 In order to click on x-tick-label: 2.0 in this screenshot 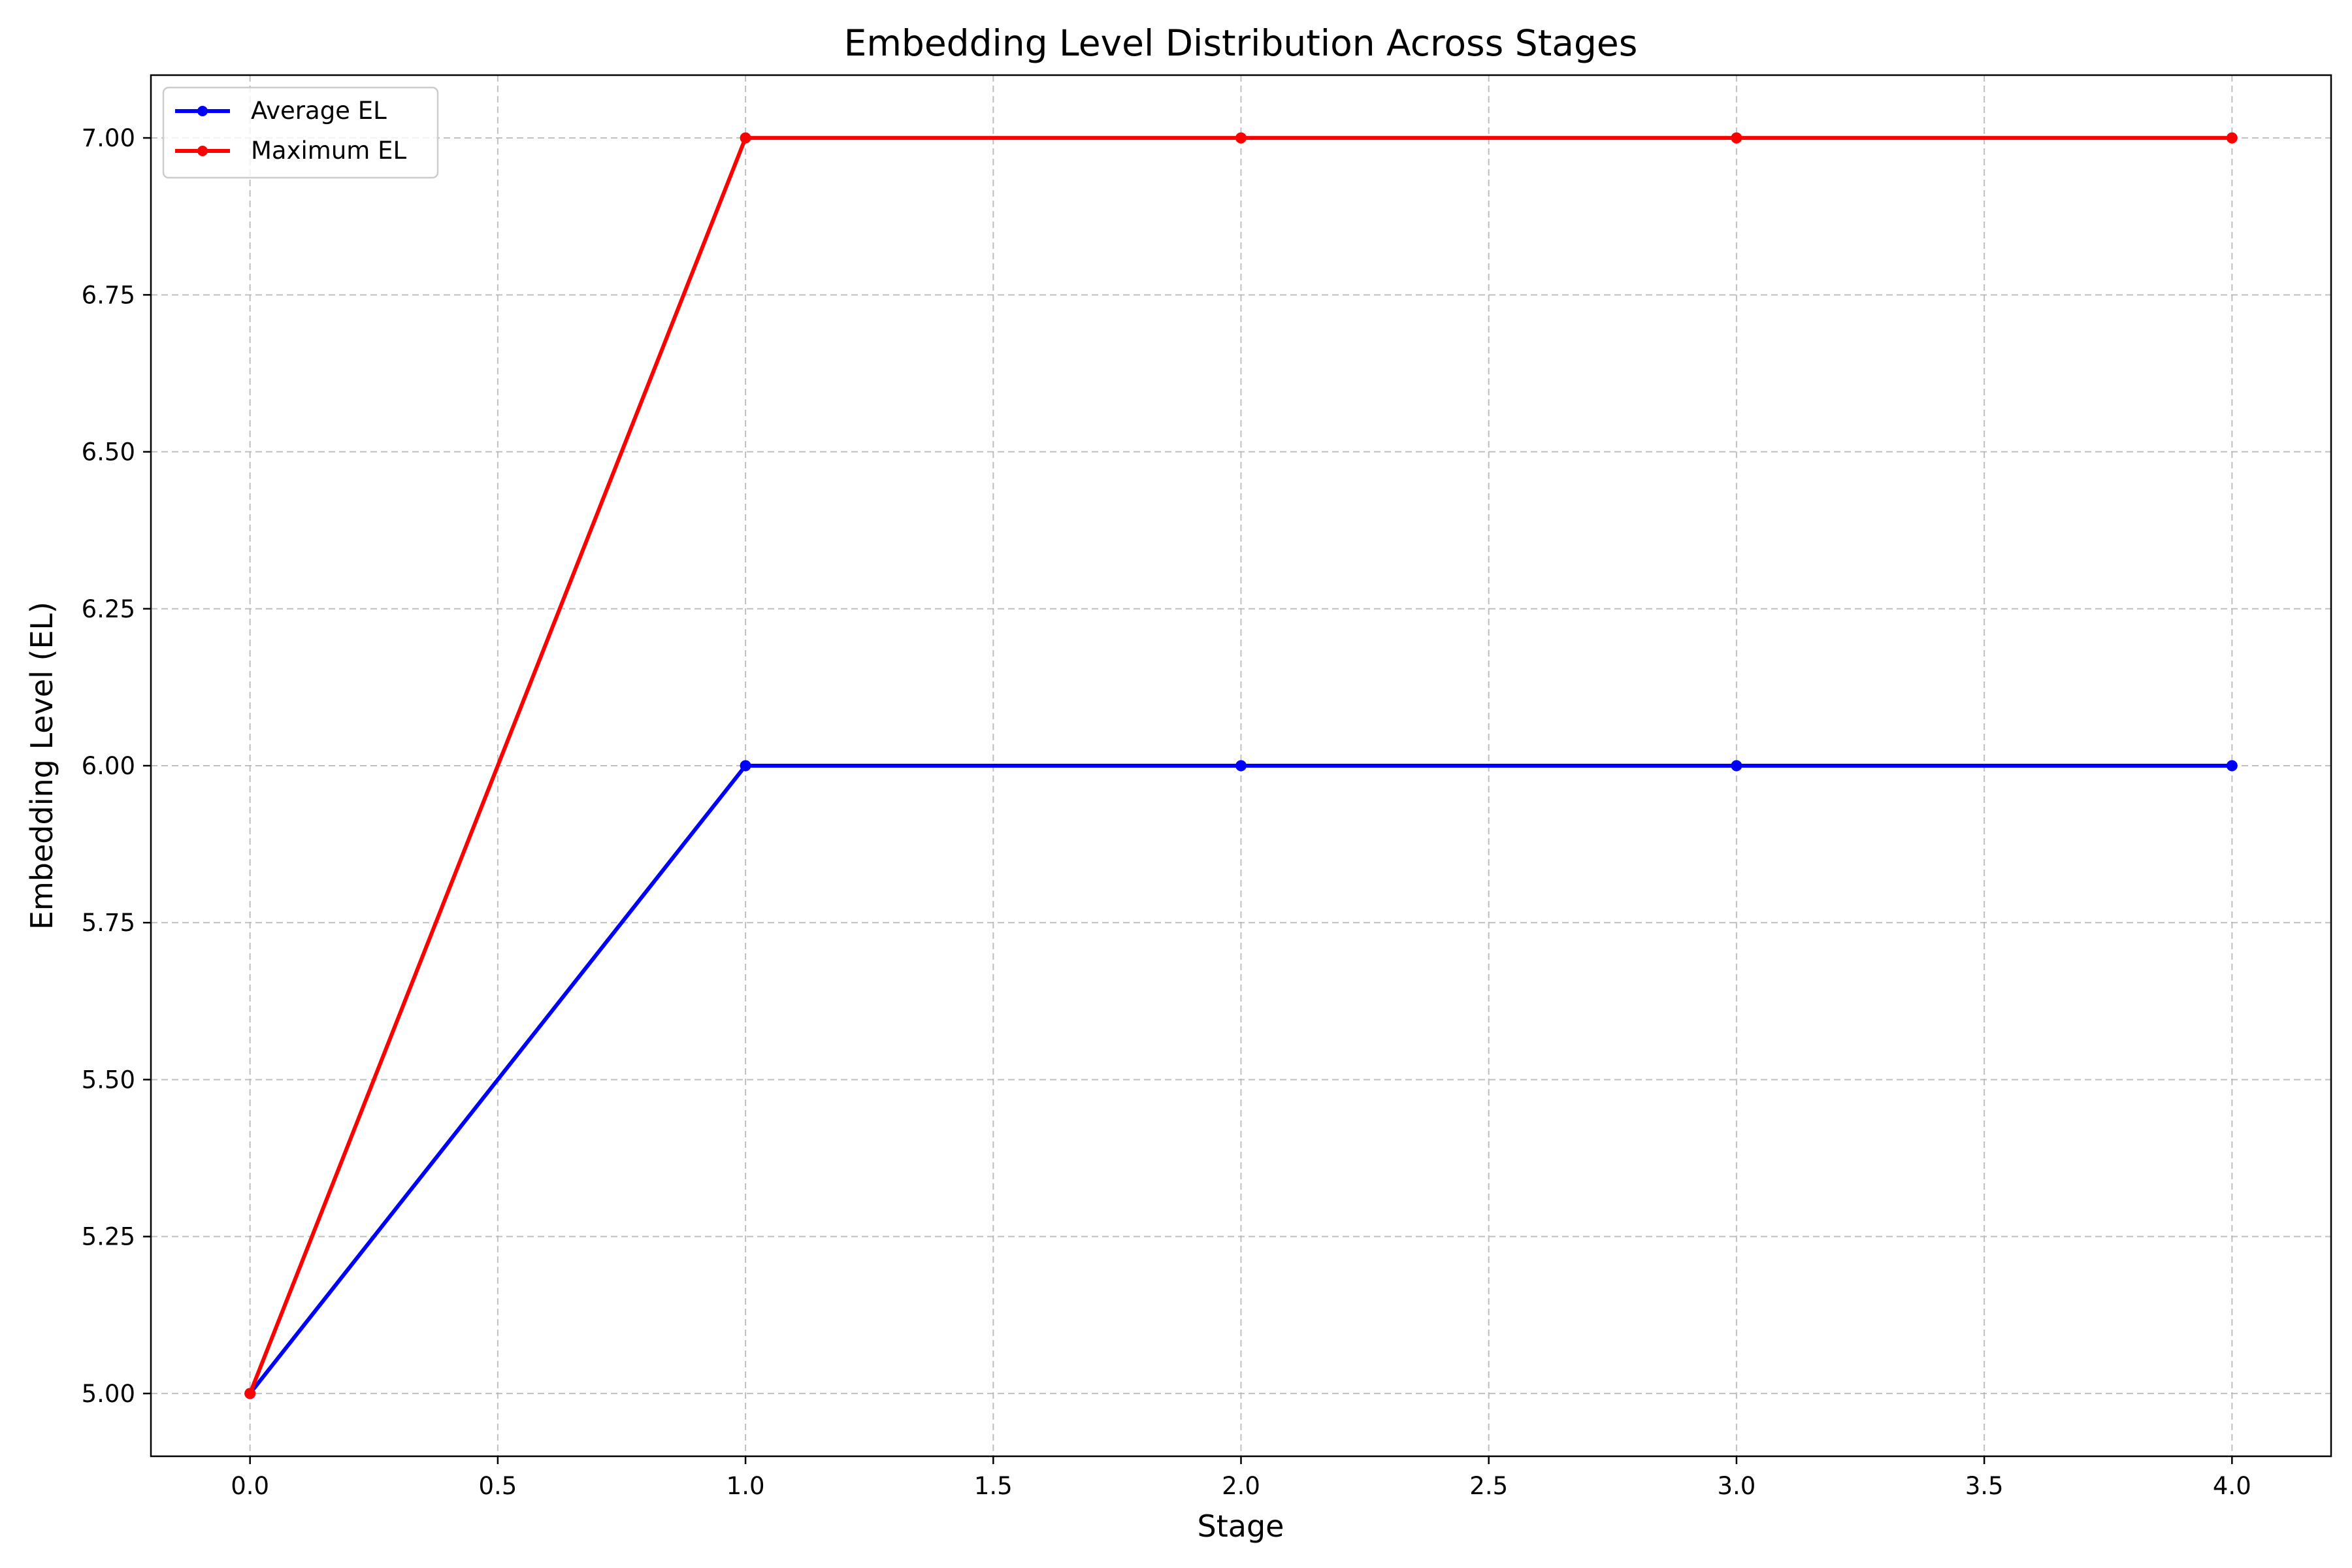, I will do `click(1241, 1486)`.